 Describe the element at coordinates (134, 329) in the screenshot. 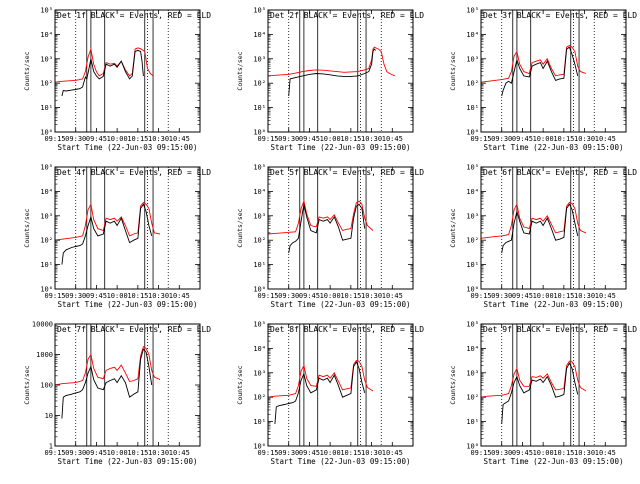

I see `panel-title: Det 7f BLACK = Events, RED = LLD` at that location.